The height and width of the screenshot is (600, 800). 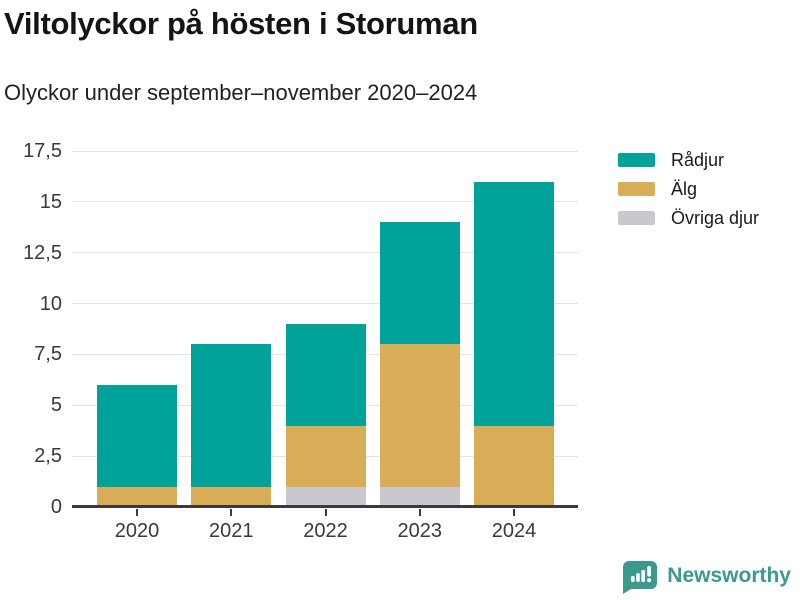 I want to click on y-axis-tick-label: 5, so click(x=56, y=405).